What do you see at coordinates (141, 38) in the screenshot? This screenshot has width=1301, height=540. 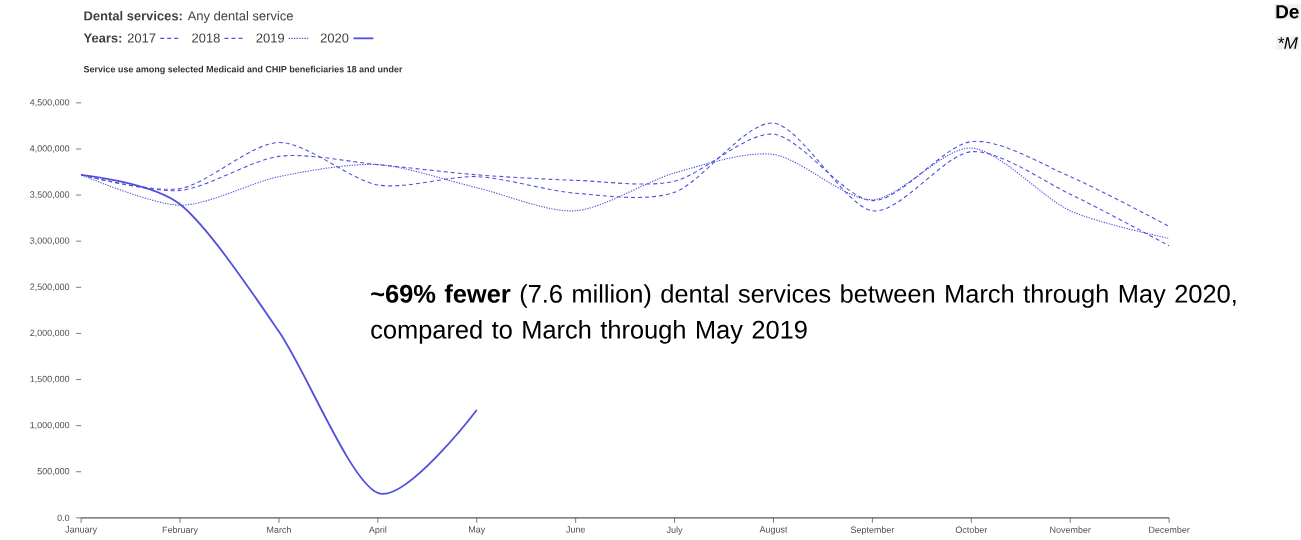 I see `legend-label: 2017` at bounding box center [141, 38].